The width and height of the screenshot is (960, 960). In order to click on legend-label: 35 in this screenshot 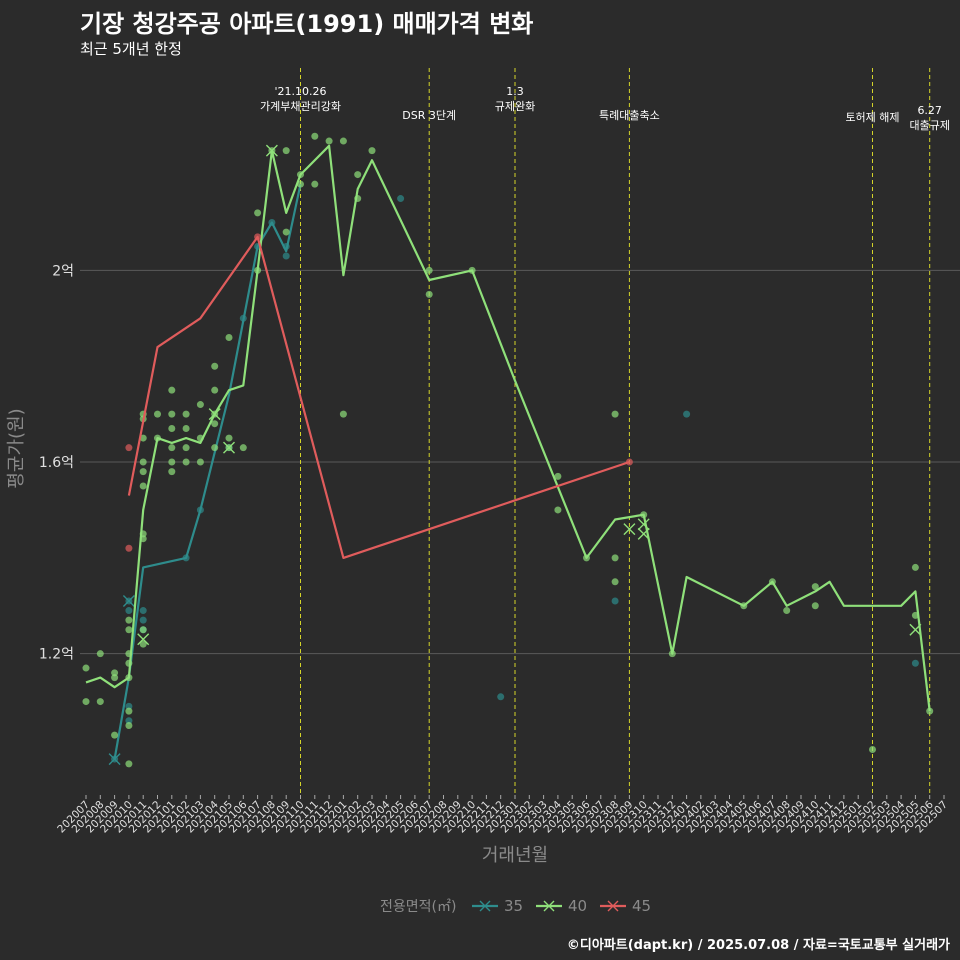, I will do `click(513, 906)`.